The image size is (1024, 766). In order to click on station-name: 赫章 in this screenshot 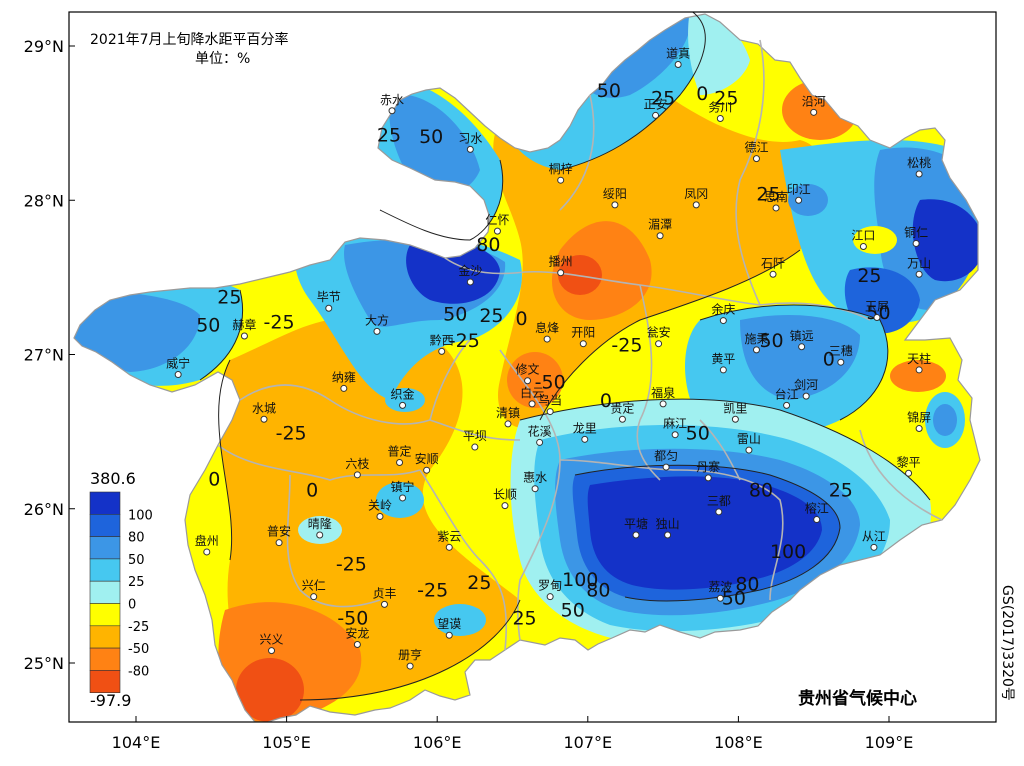, I will do `click(244, 324)`.